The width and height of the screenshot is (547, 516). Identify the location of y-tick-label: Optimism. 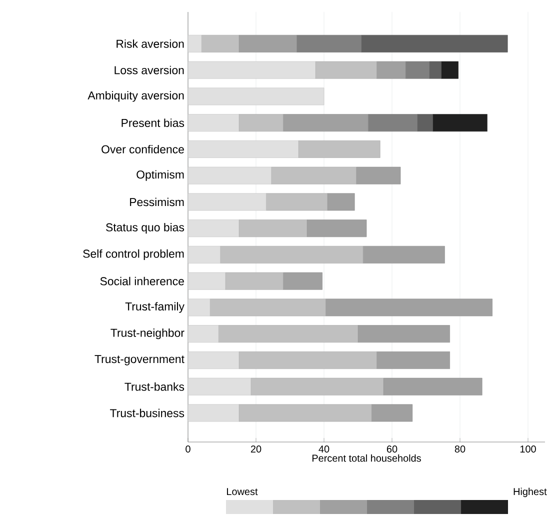
(160, 175).